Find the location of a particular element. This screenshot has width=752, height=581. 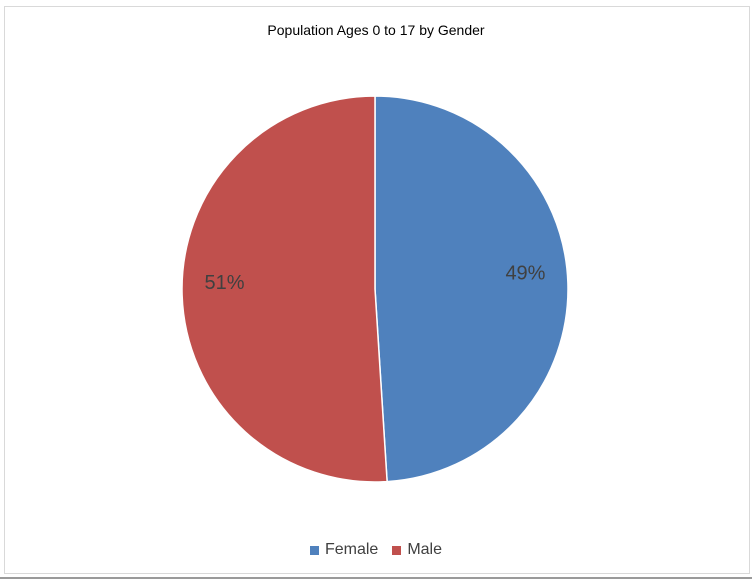

legend: Female Male is located at coordinates (376, 550).